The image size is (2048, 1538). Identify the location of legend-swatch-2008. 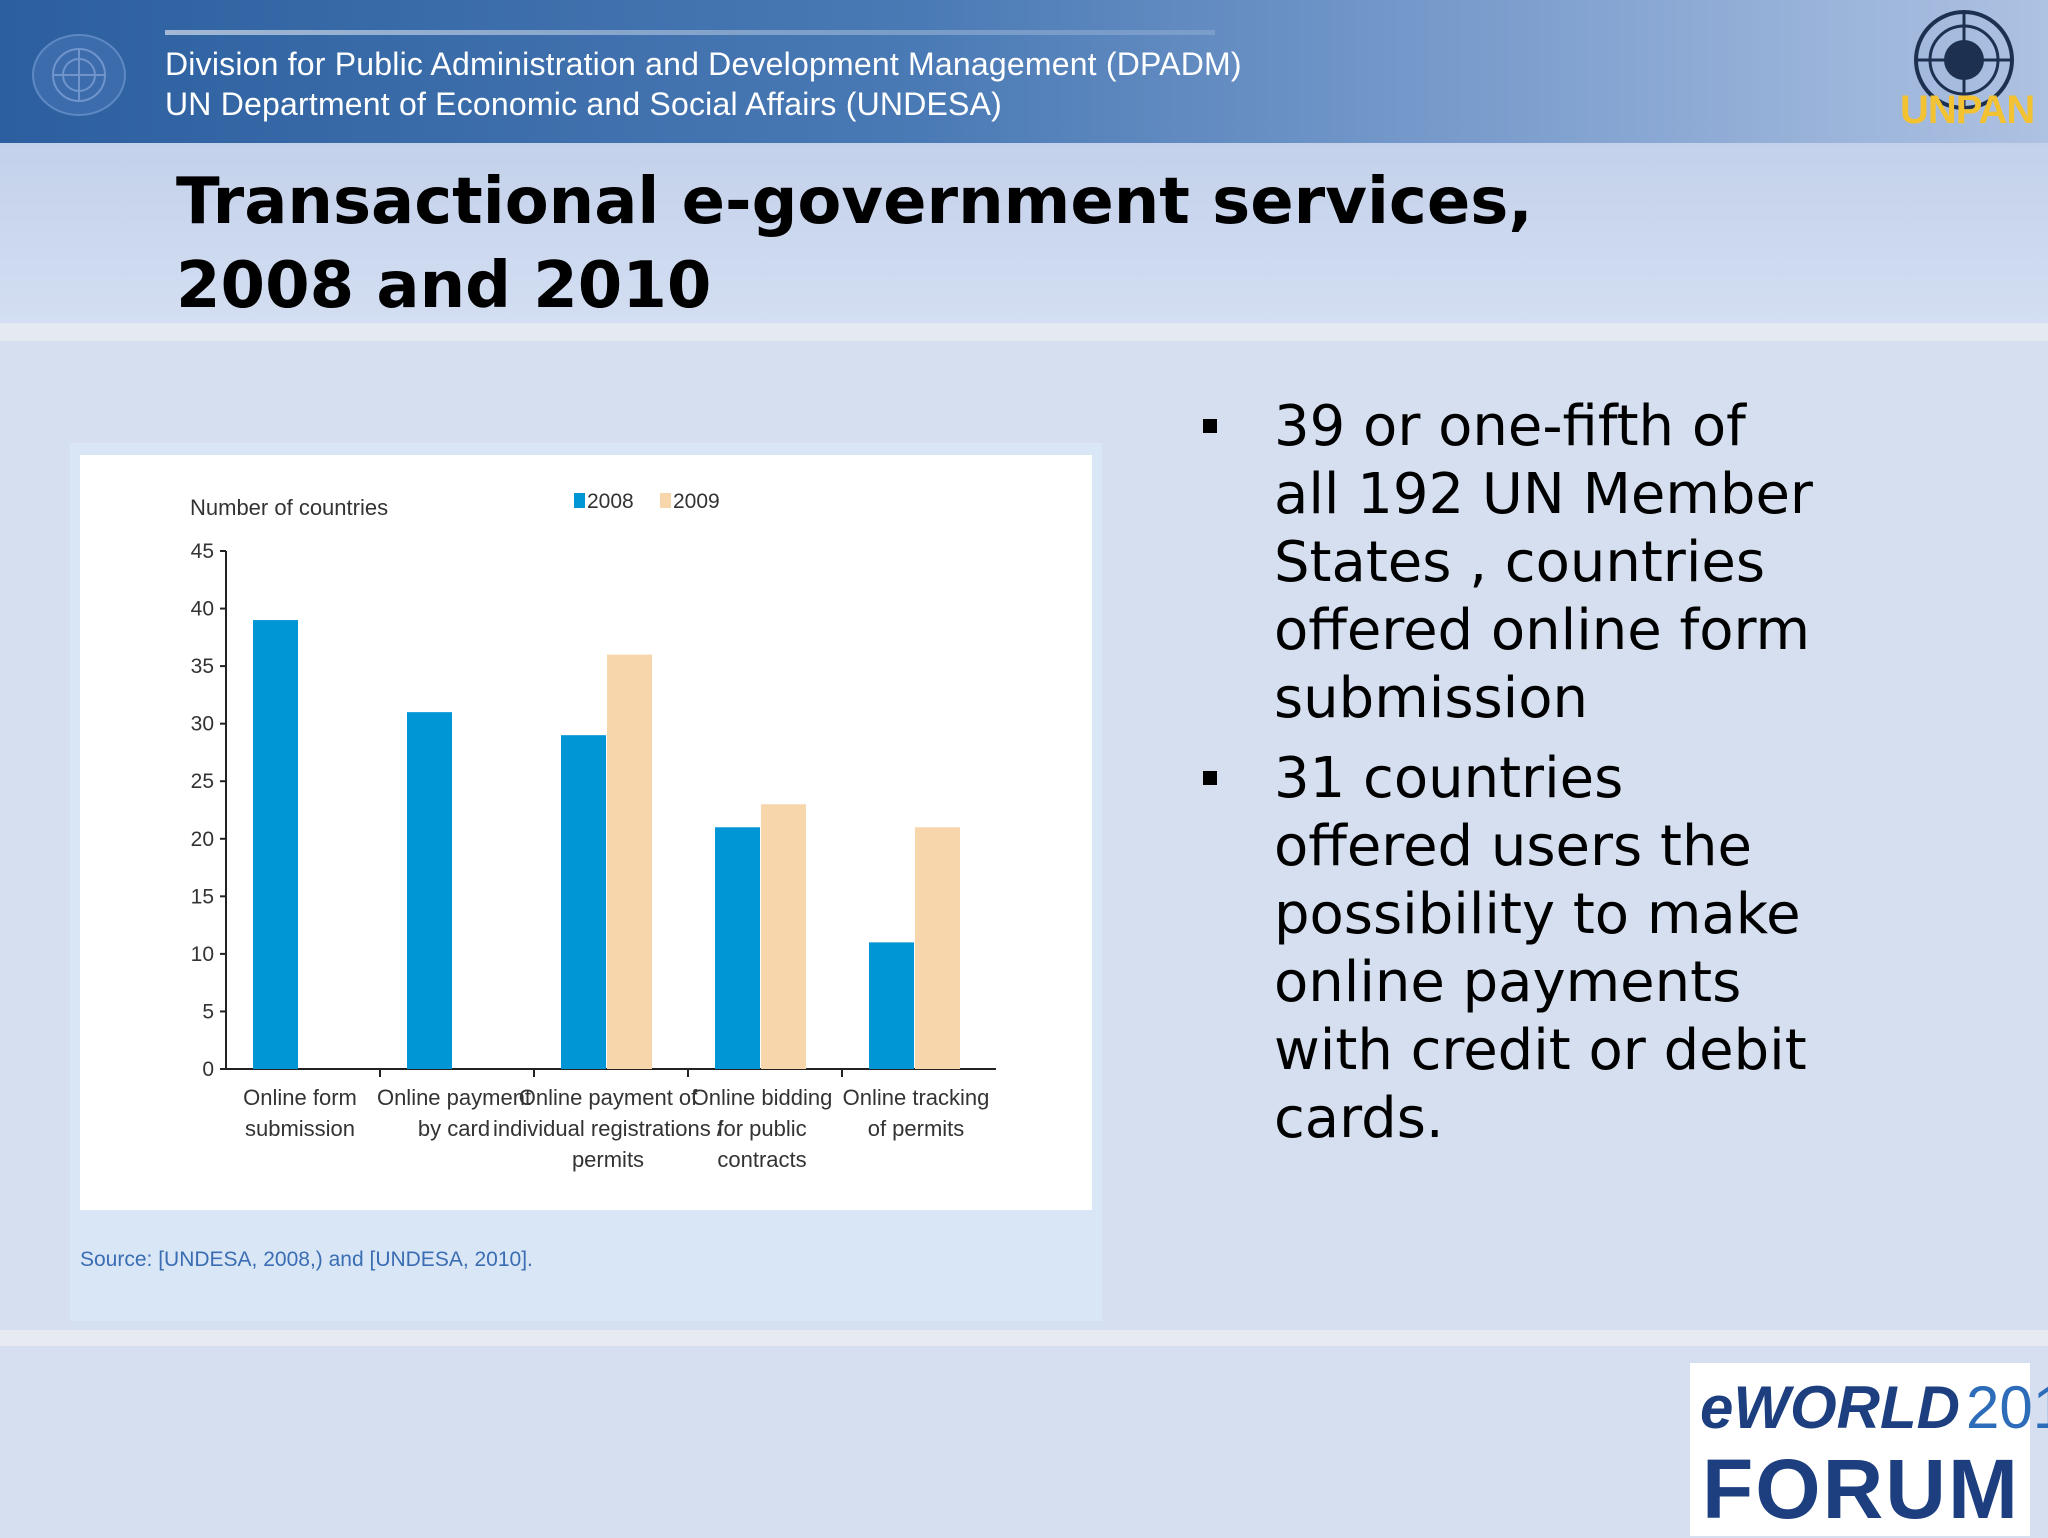
(579, 500).